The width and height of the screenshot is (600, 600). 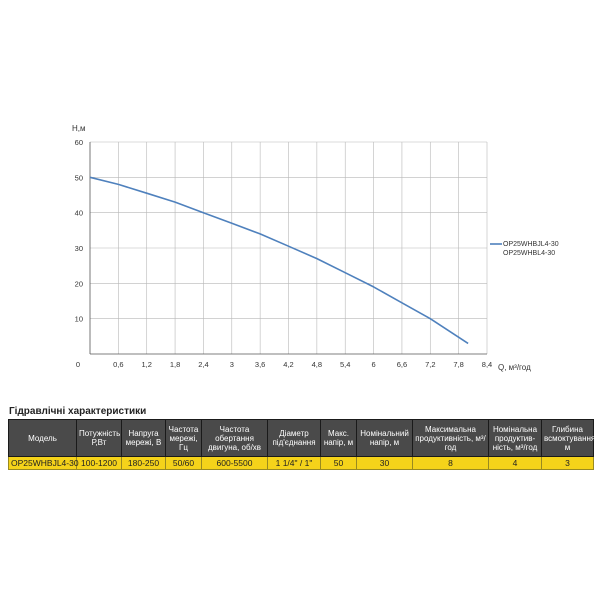 What do you see at coordinates (487, 364) in the screenshot?
I see `x-tick-label: 8,4` at bounding box center [487, 364].